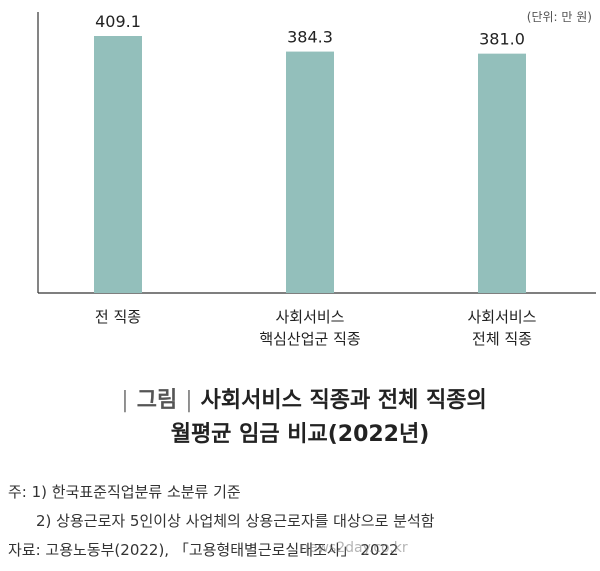  What do you see at coordinates (343, 400) in the screenshot?
I see `caption-title-line1: 사회서비스 직종과 전체 직종의` at bounding box center [343, 400].